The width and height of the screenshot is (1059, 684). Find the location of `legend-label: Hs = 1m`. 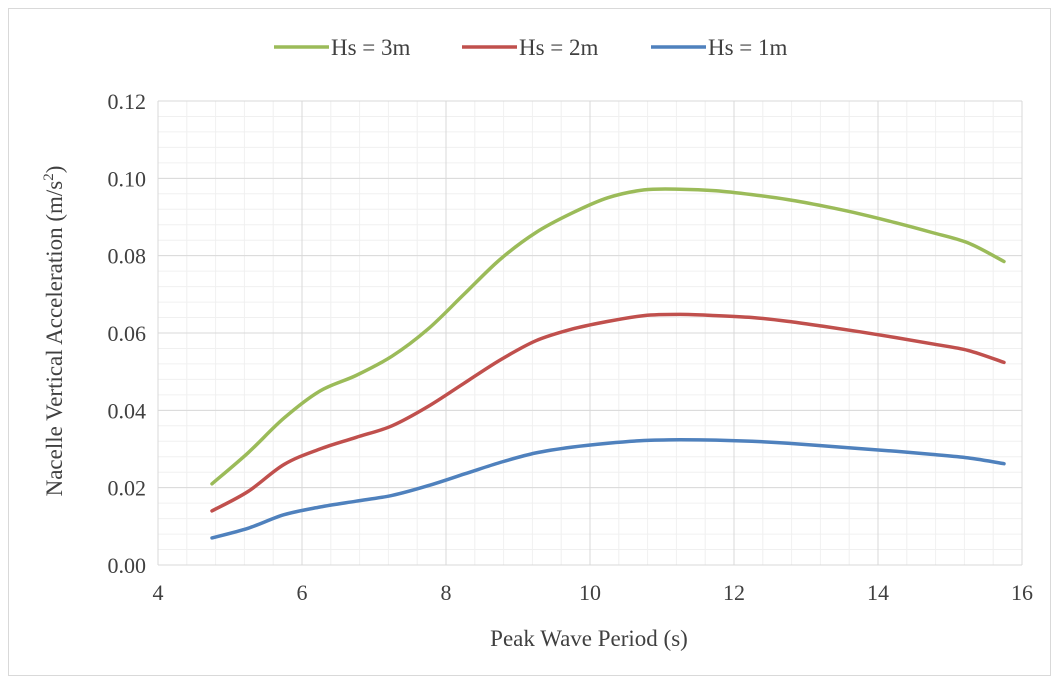

legend-label: Hs = 1m is located at coordinates (748, 47).